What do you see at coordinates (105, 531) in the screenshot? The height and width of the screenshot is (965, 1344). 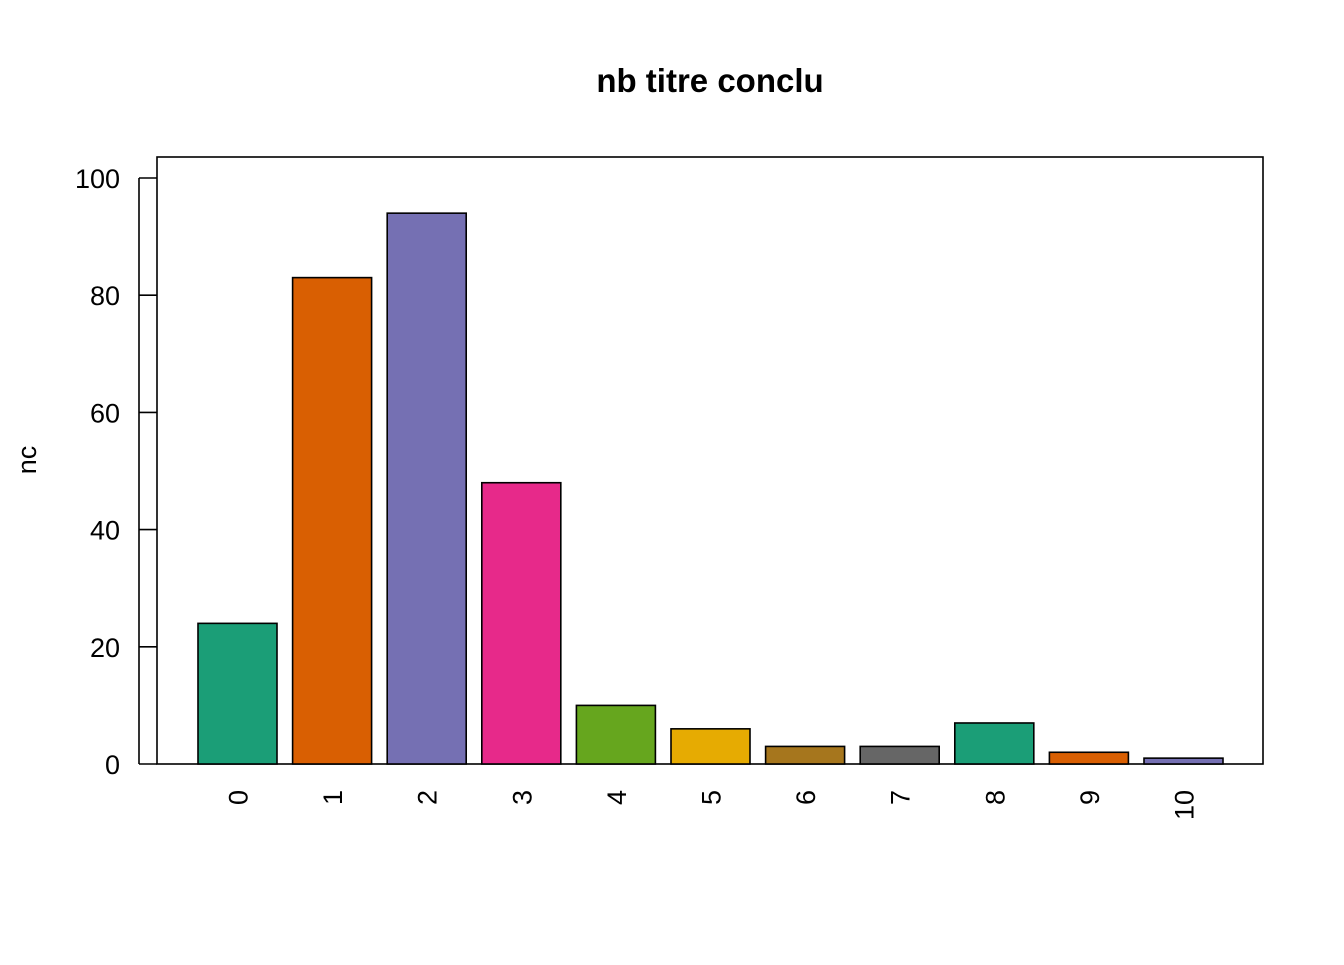 I see `y-tick-label: 40` at bounding box center [105, 531].